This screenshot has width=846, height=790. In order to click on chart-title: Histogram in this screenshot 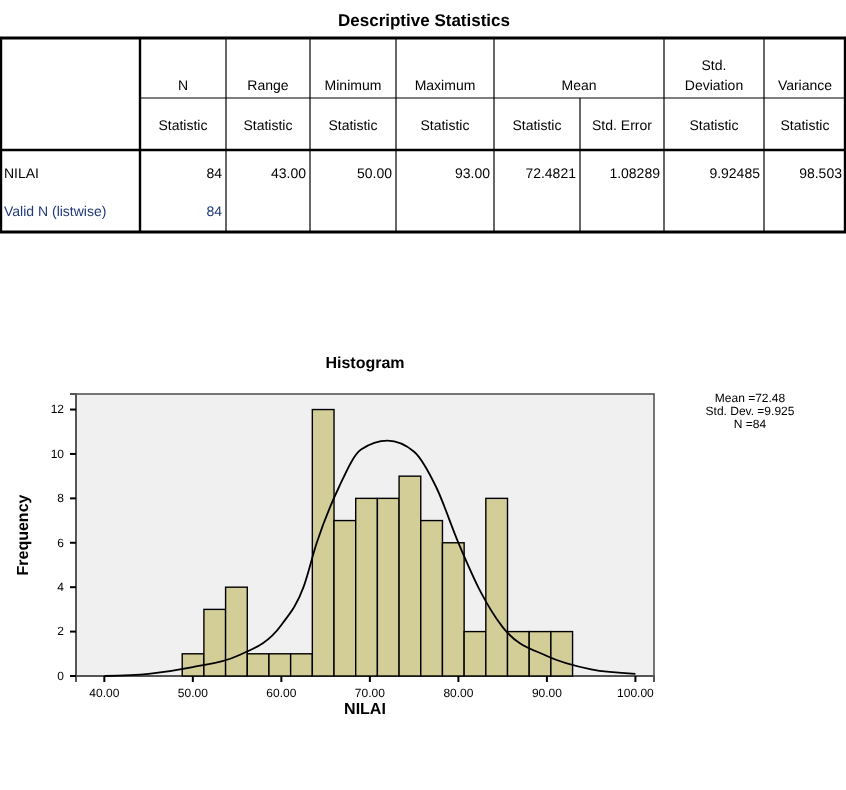, I will do `click(365, 363)`.